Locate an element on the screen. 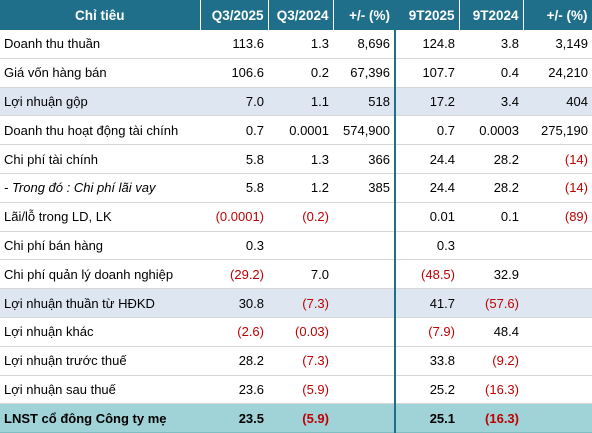  cell-value: 48.4 is located at coordinates (491, 332).